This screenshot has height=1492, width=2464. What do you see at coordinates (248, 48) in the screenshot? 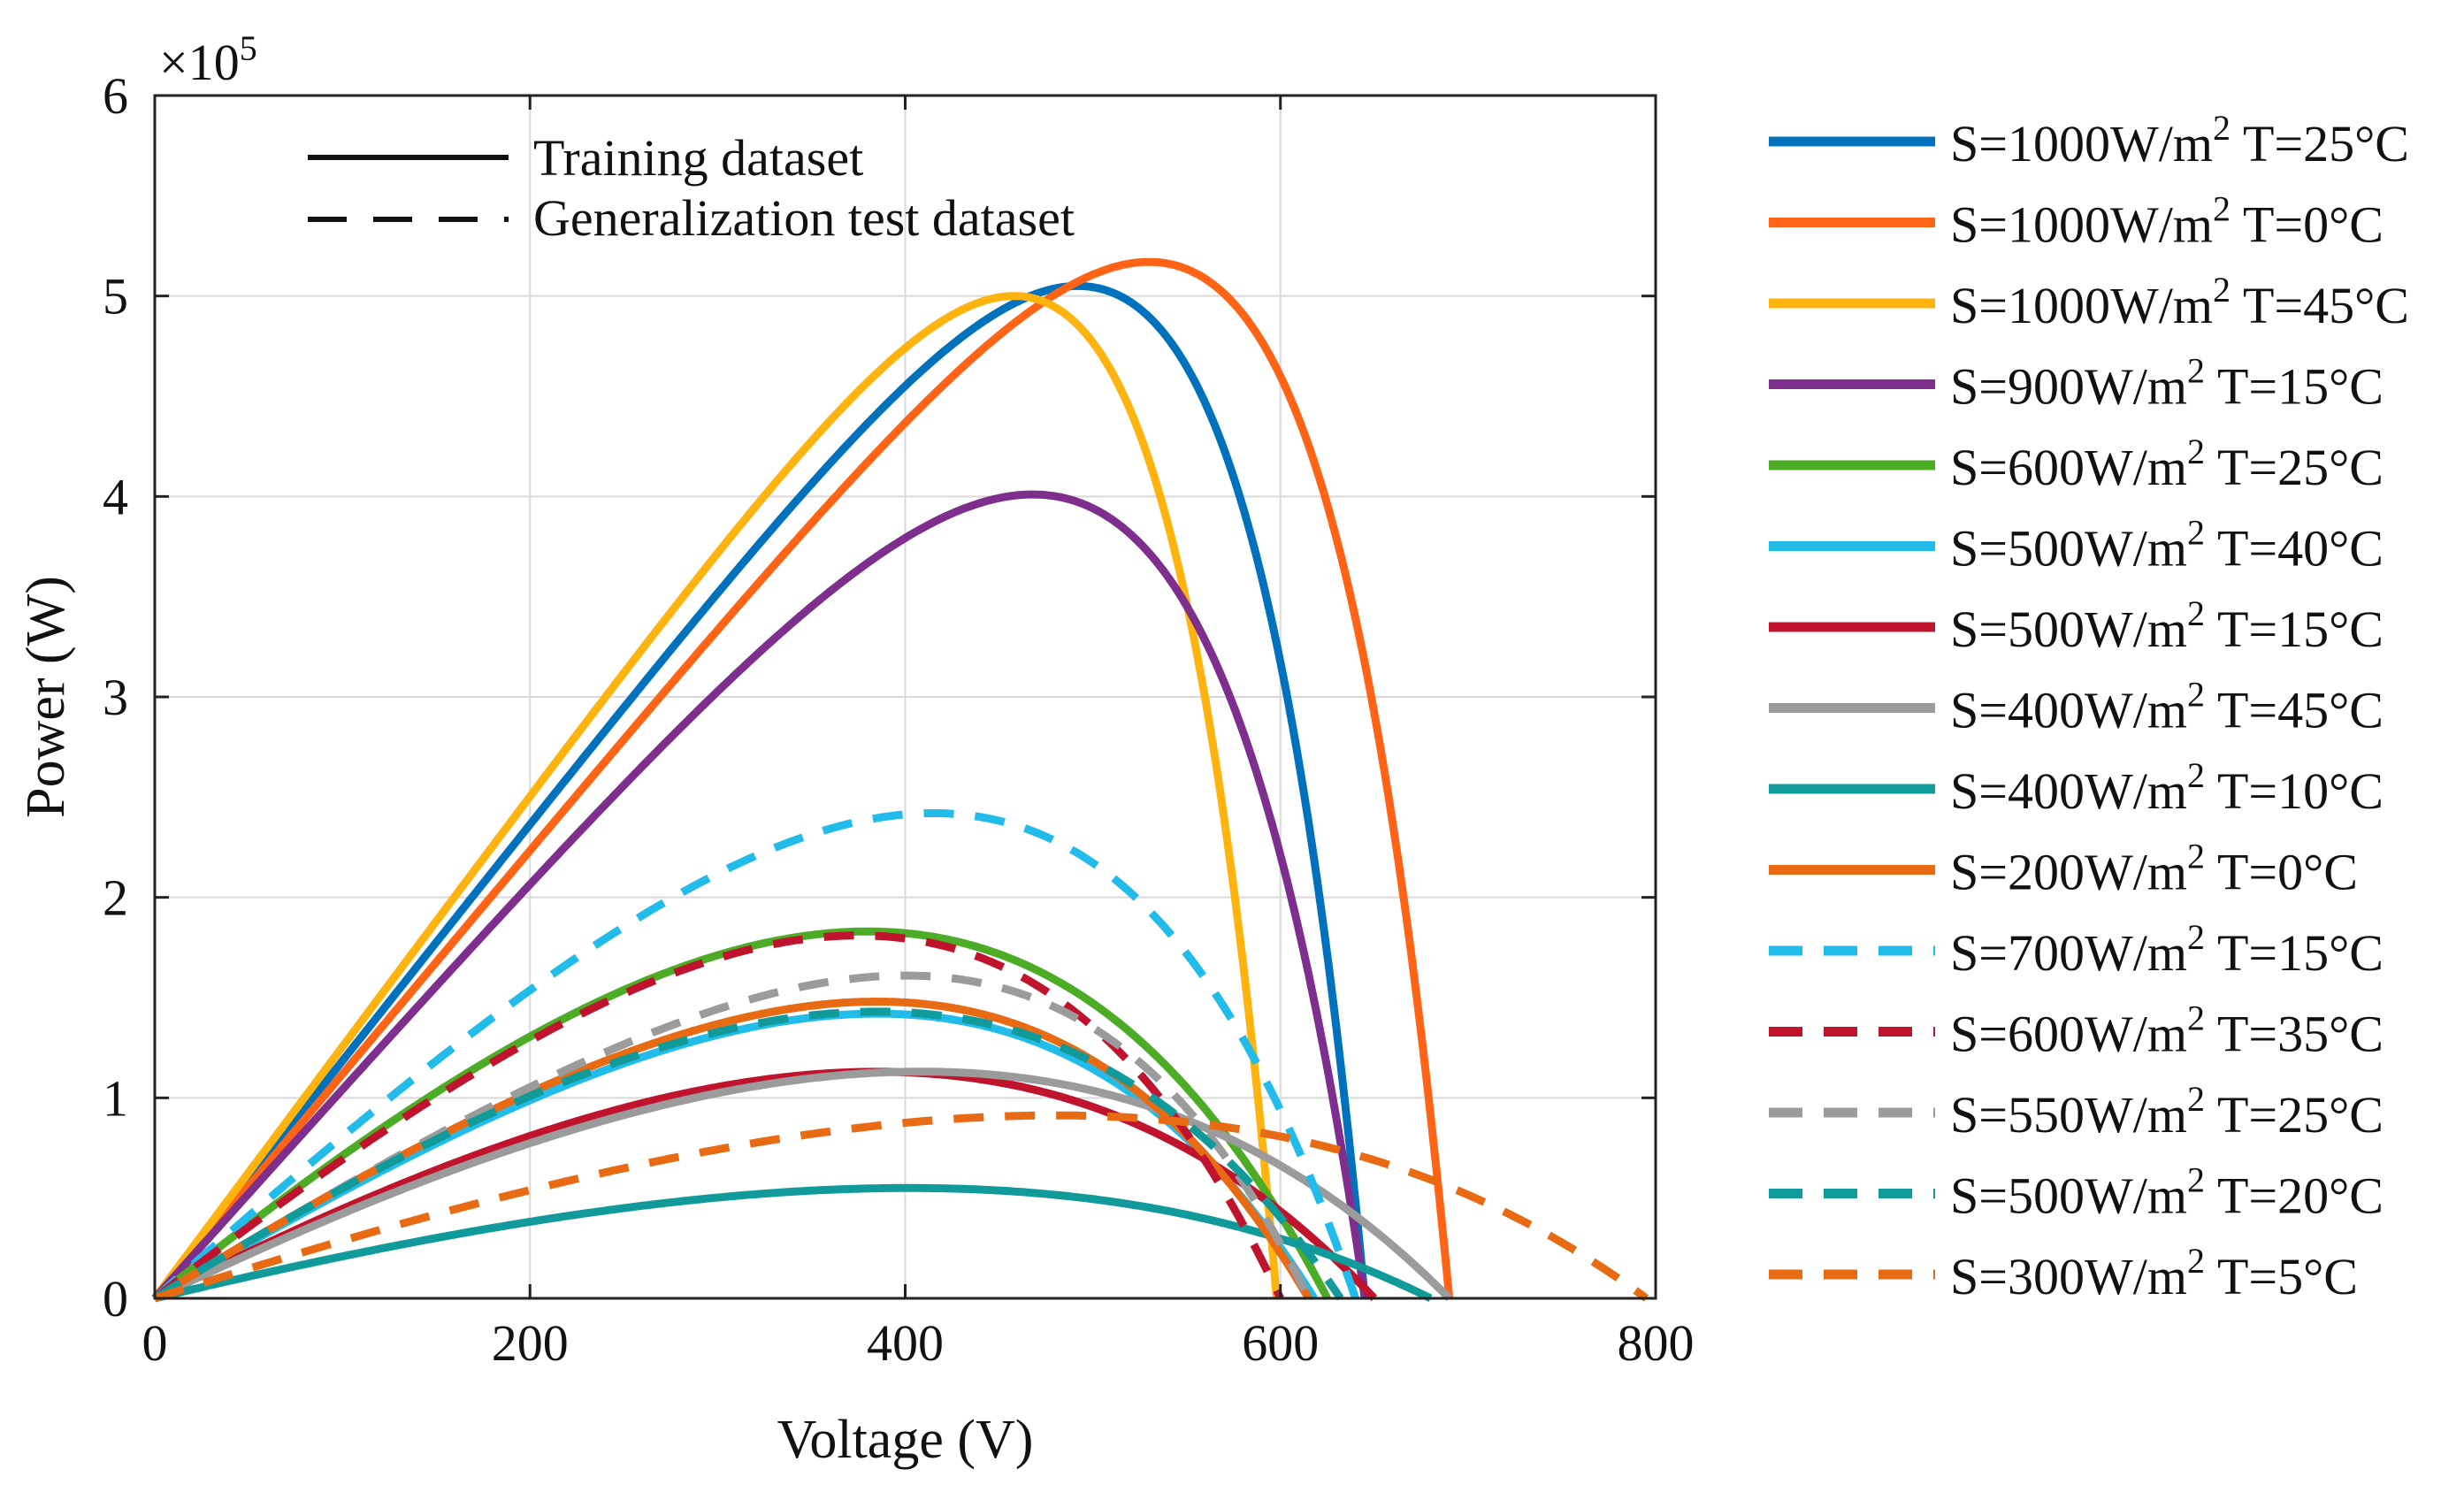
I see `y-exponent-power: 5` at bounding box center [248, 48].